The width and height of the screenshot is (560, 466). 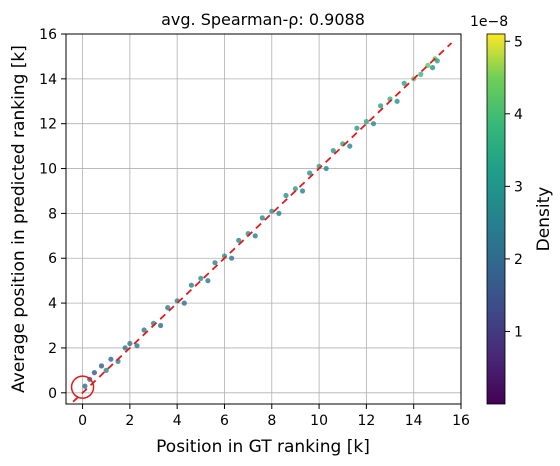 I want to click on colorbar-ticks: 1 2 3 4 5, so click(x=514, y=187).